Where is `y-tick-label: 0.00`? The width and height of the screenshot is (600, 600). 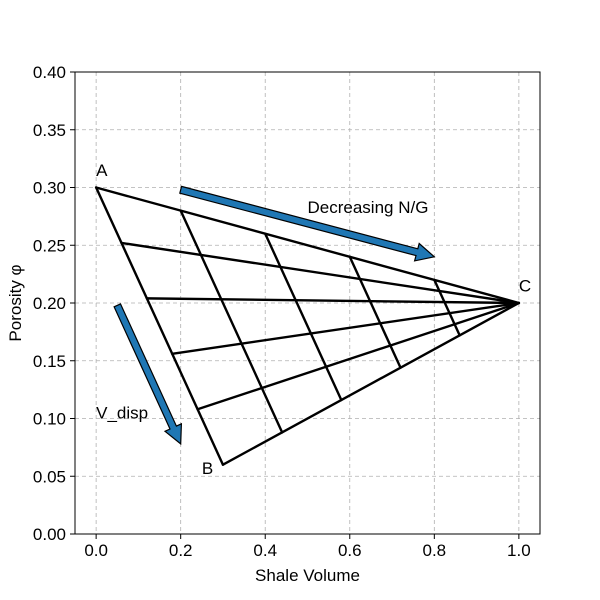 y-tick-label: 0.00 is located at coordinates (49, 534).